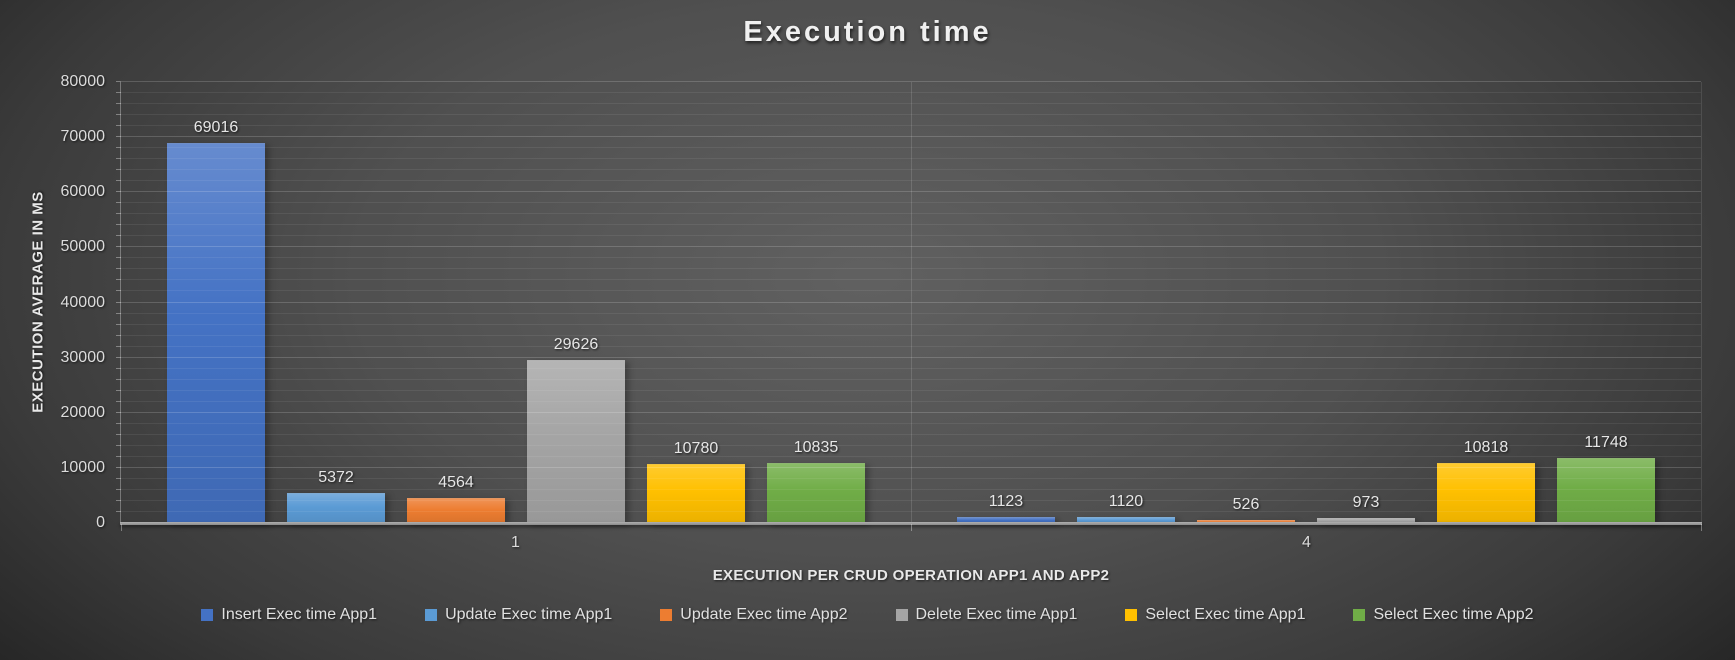  Describe the element at coordinates (1606, 443) in the screenshot. I see `bar-value-label: 11748` at that location.